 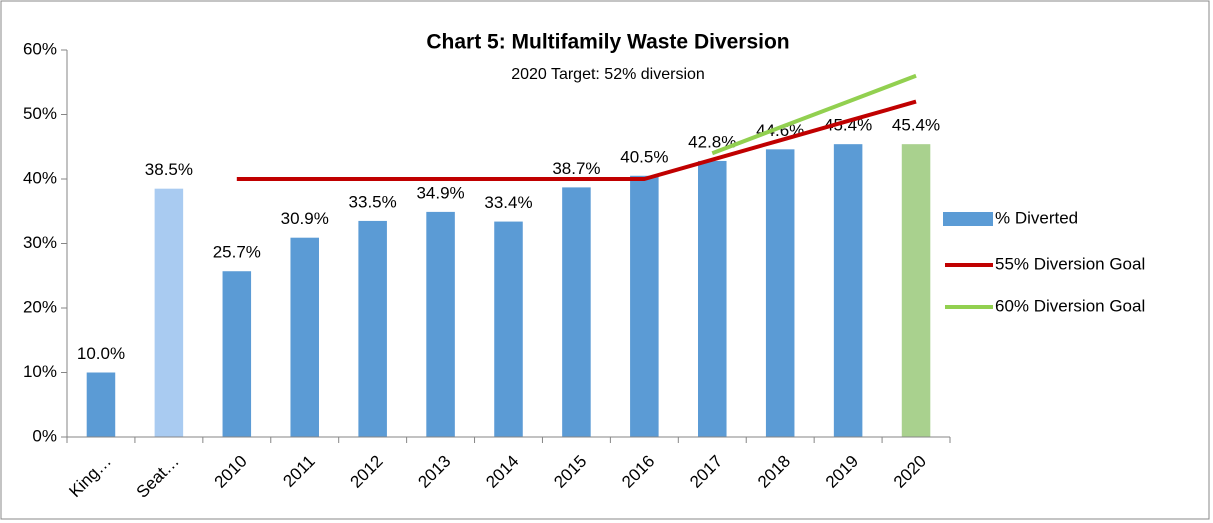 I want to click on y-tick-label: 30%, so click(x=40, y=242).